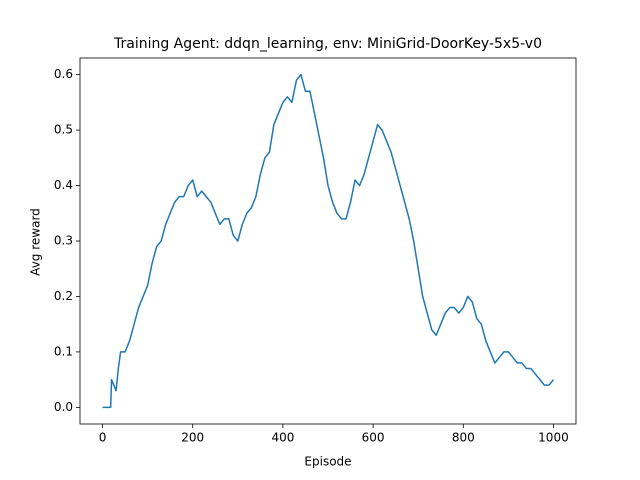 The image size is (640, 480). I want to click on x-tick-label: 600, so click(373, 438).